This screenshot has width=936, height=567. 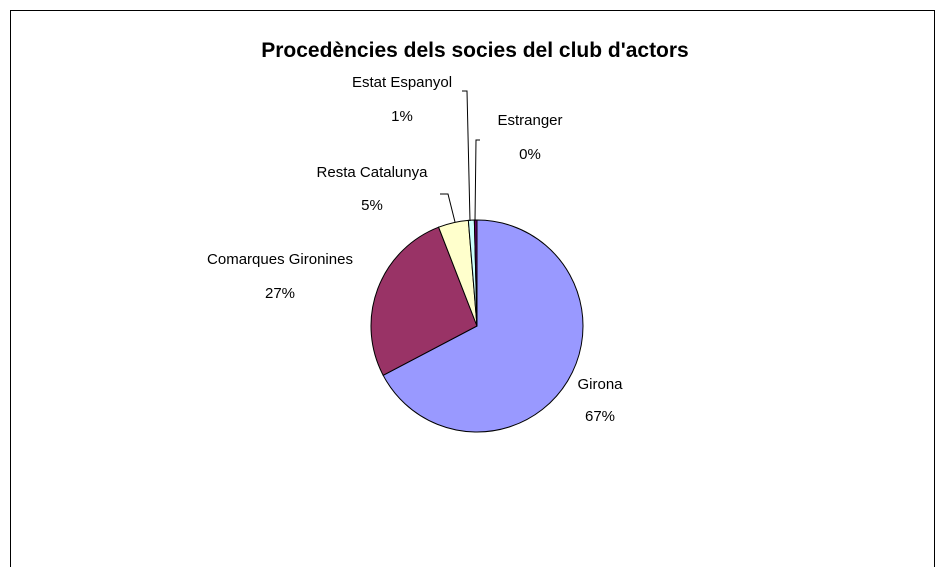 What do you see at coordinates (483, 326) in the screenshot?
I see `pie-slice-girona` at bounding box center [483, 326].